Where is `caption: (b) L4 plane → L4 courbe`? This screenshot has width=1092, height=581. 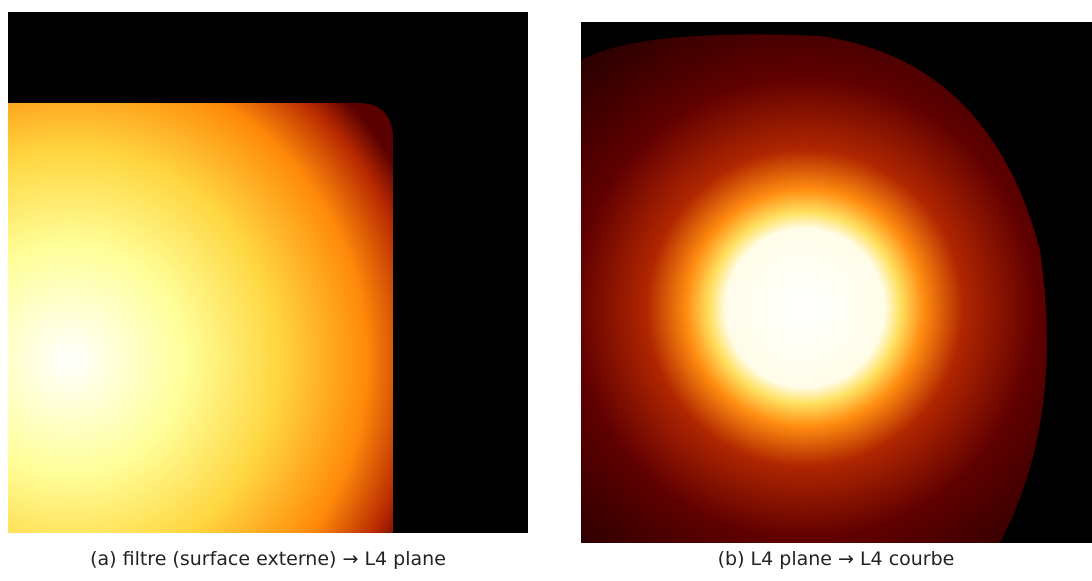 caption: (b) L4 plane → L4 courbe is located at coordinates (836, 559).